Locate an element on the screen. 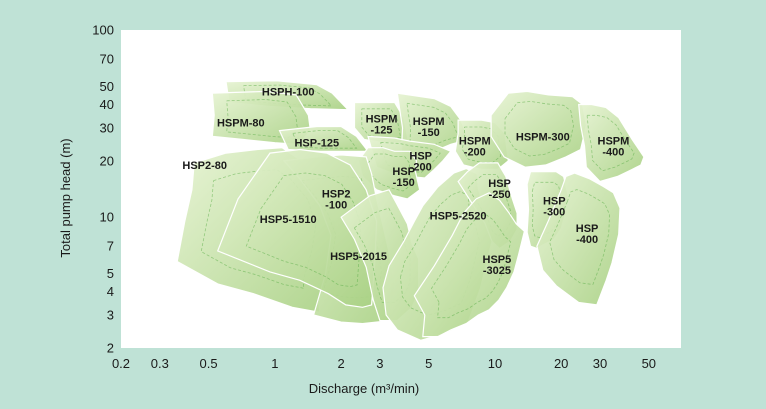  x-tick-labels: 0.2 0.3 0.5 1 2 3 5 10 20 30 50 is located at coordinates (384, 363).